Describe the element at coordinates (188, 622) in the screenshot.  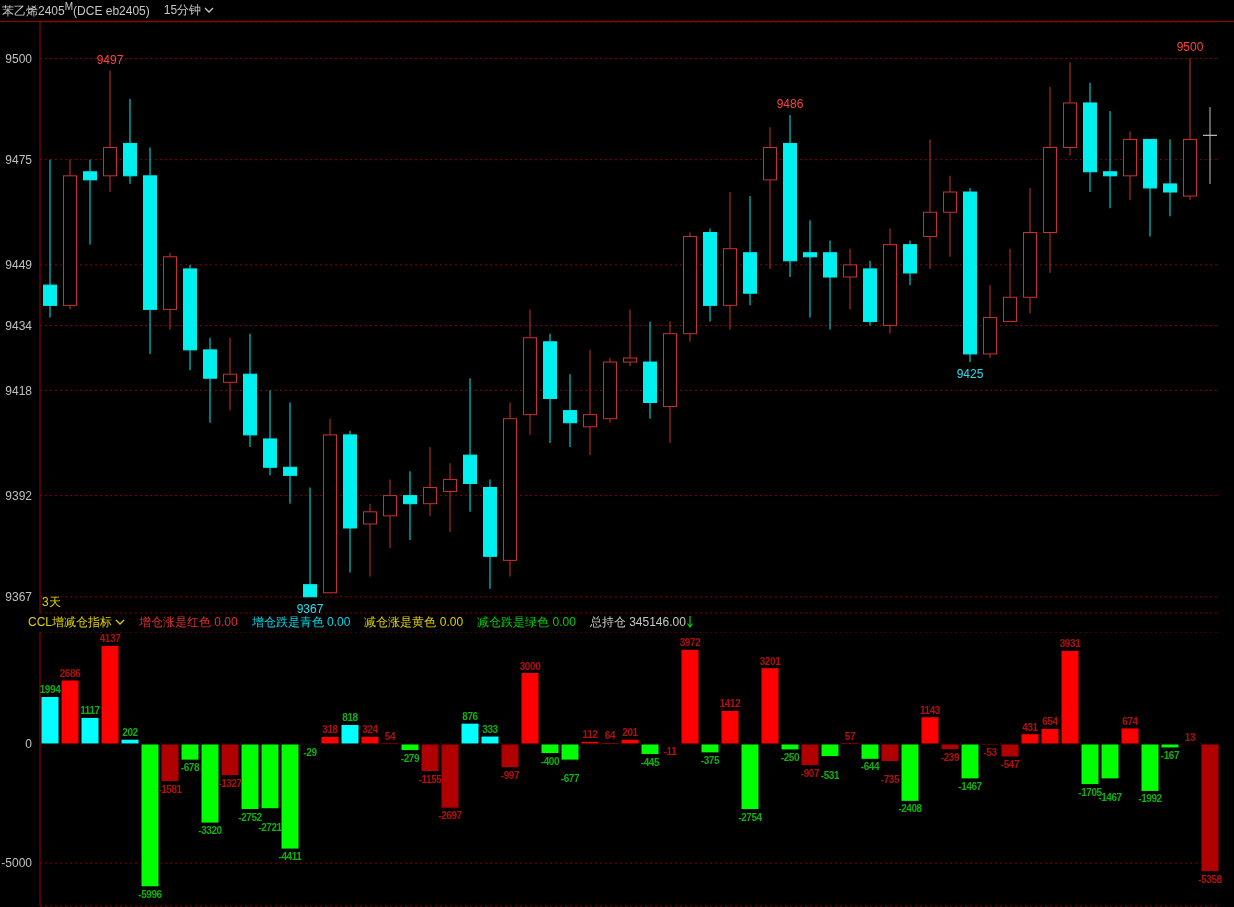
I see `text: 增仓涨是红色 0.00` at that location.